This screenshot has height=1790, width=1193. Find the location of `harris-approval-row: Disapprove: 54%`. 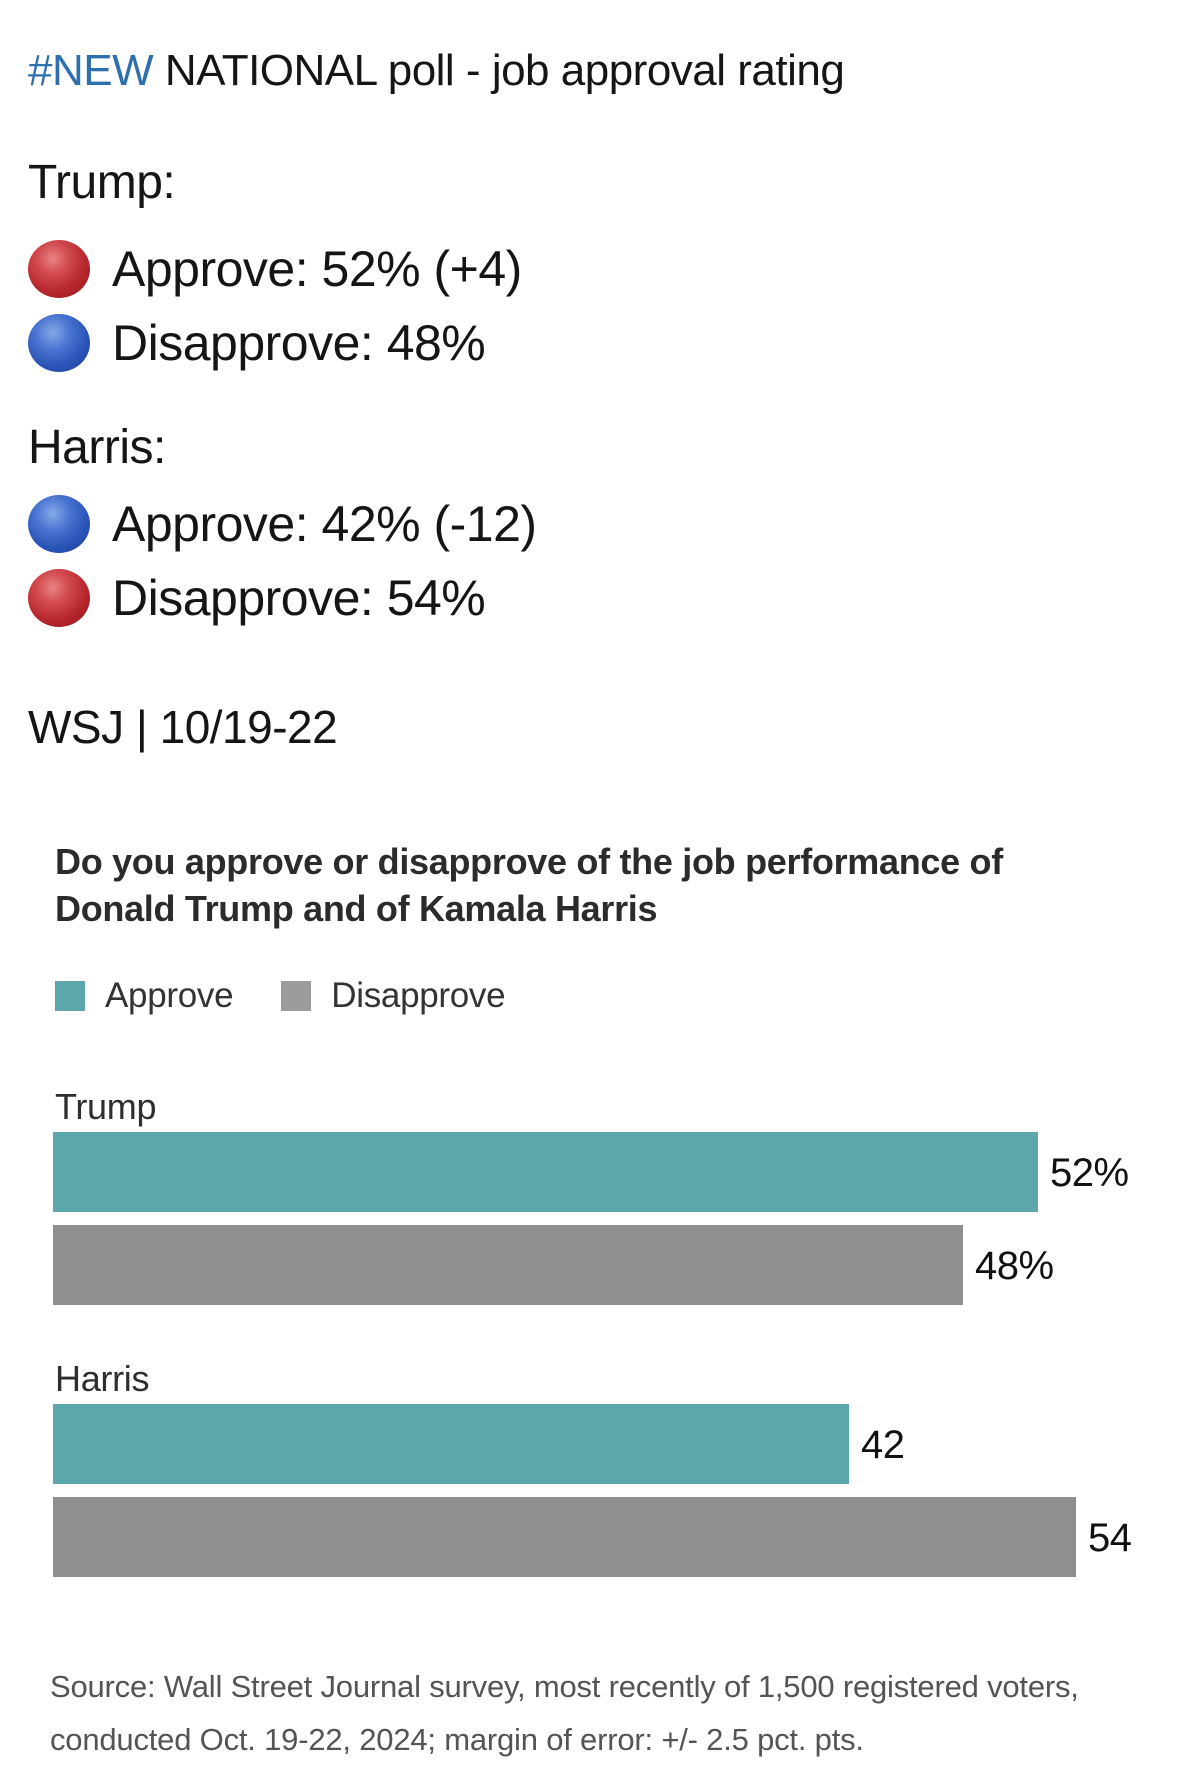

harris-approval-row: Disapprove: 54% is located at coordinates (257, 598).